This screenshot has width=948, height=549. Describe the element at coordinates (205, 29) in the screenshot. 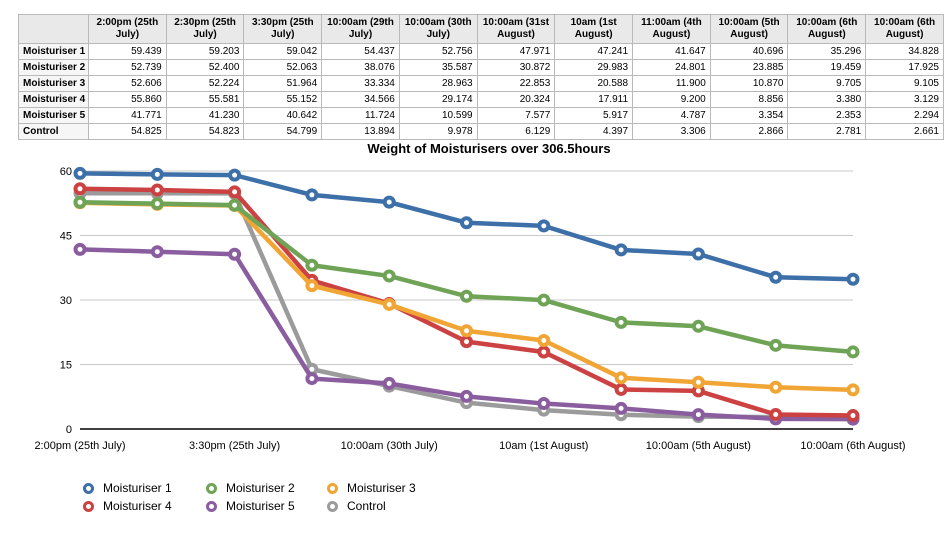

I see `column-header: 2:30pm (25th July)` at that location.